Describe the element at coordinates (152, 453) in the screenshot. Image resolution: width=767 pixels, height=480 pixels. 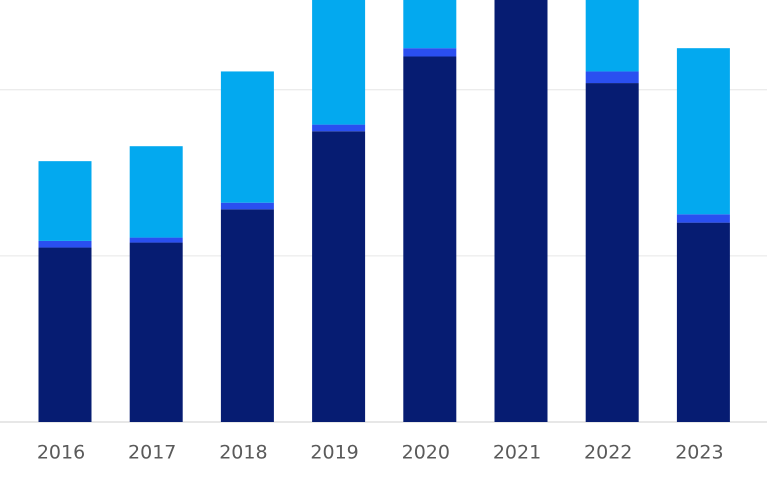
I see `x-tick-label: 2017` at that location.